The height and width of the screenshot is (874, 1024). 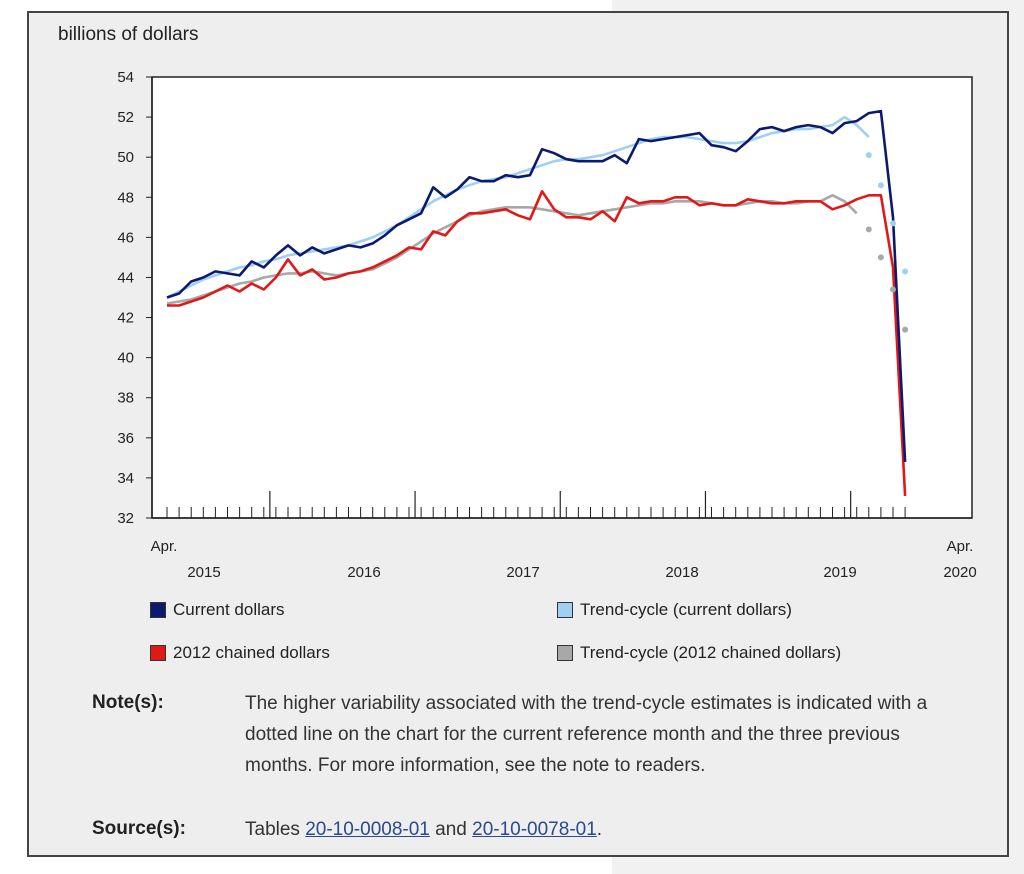 What do you see at coordinates (711, 652) in the screenshot?
I see `legend-label-trend-chained: Trend-cycle (2012 chained dollars)` at bounding box center [711, 652].